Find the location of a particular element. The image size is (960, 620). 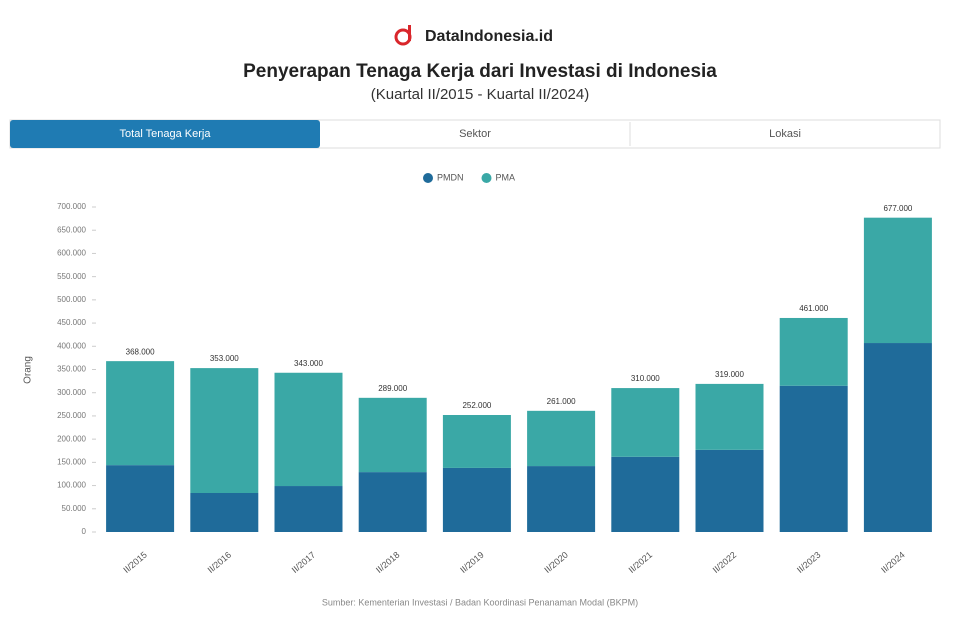

total-label: 252.000 is located at coordinates (476, 405).